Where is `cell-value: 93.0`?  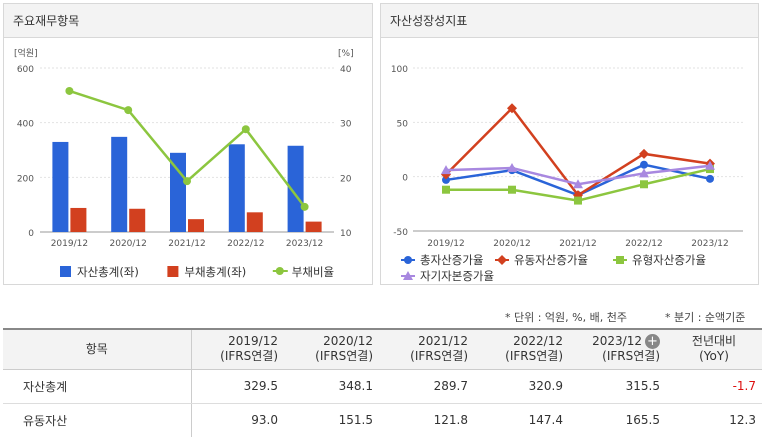
cell-value: 93.0 is located at coordinates (237, 420).